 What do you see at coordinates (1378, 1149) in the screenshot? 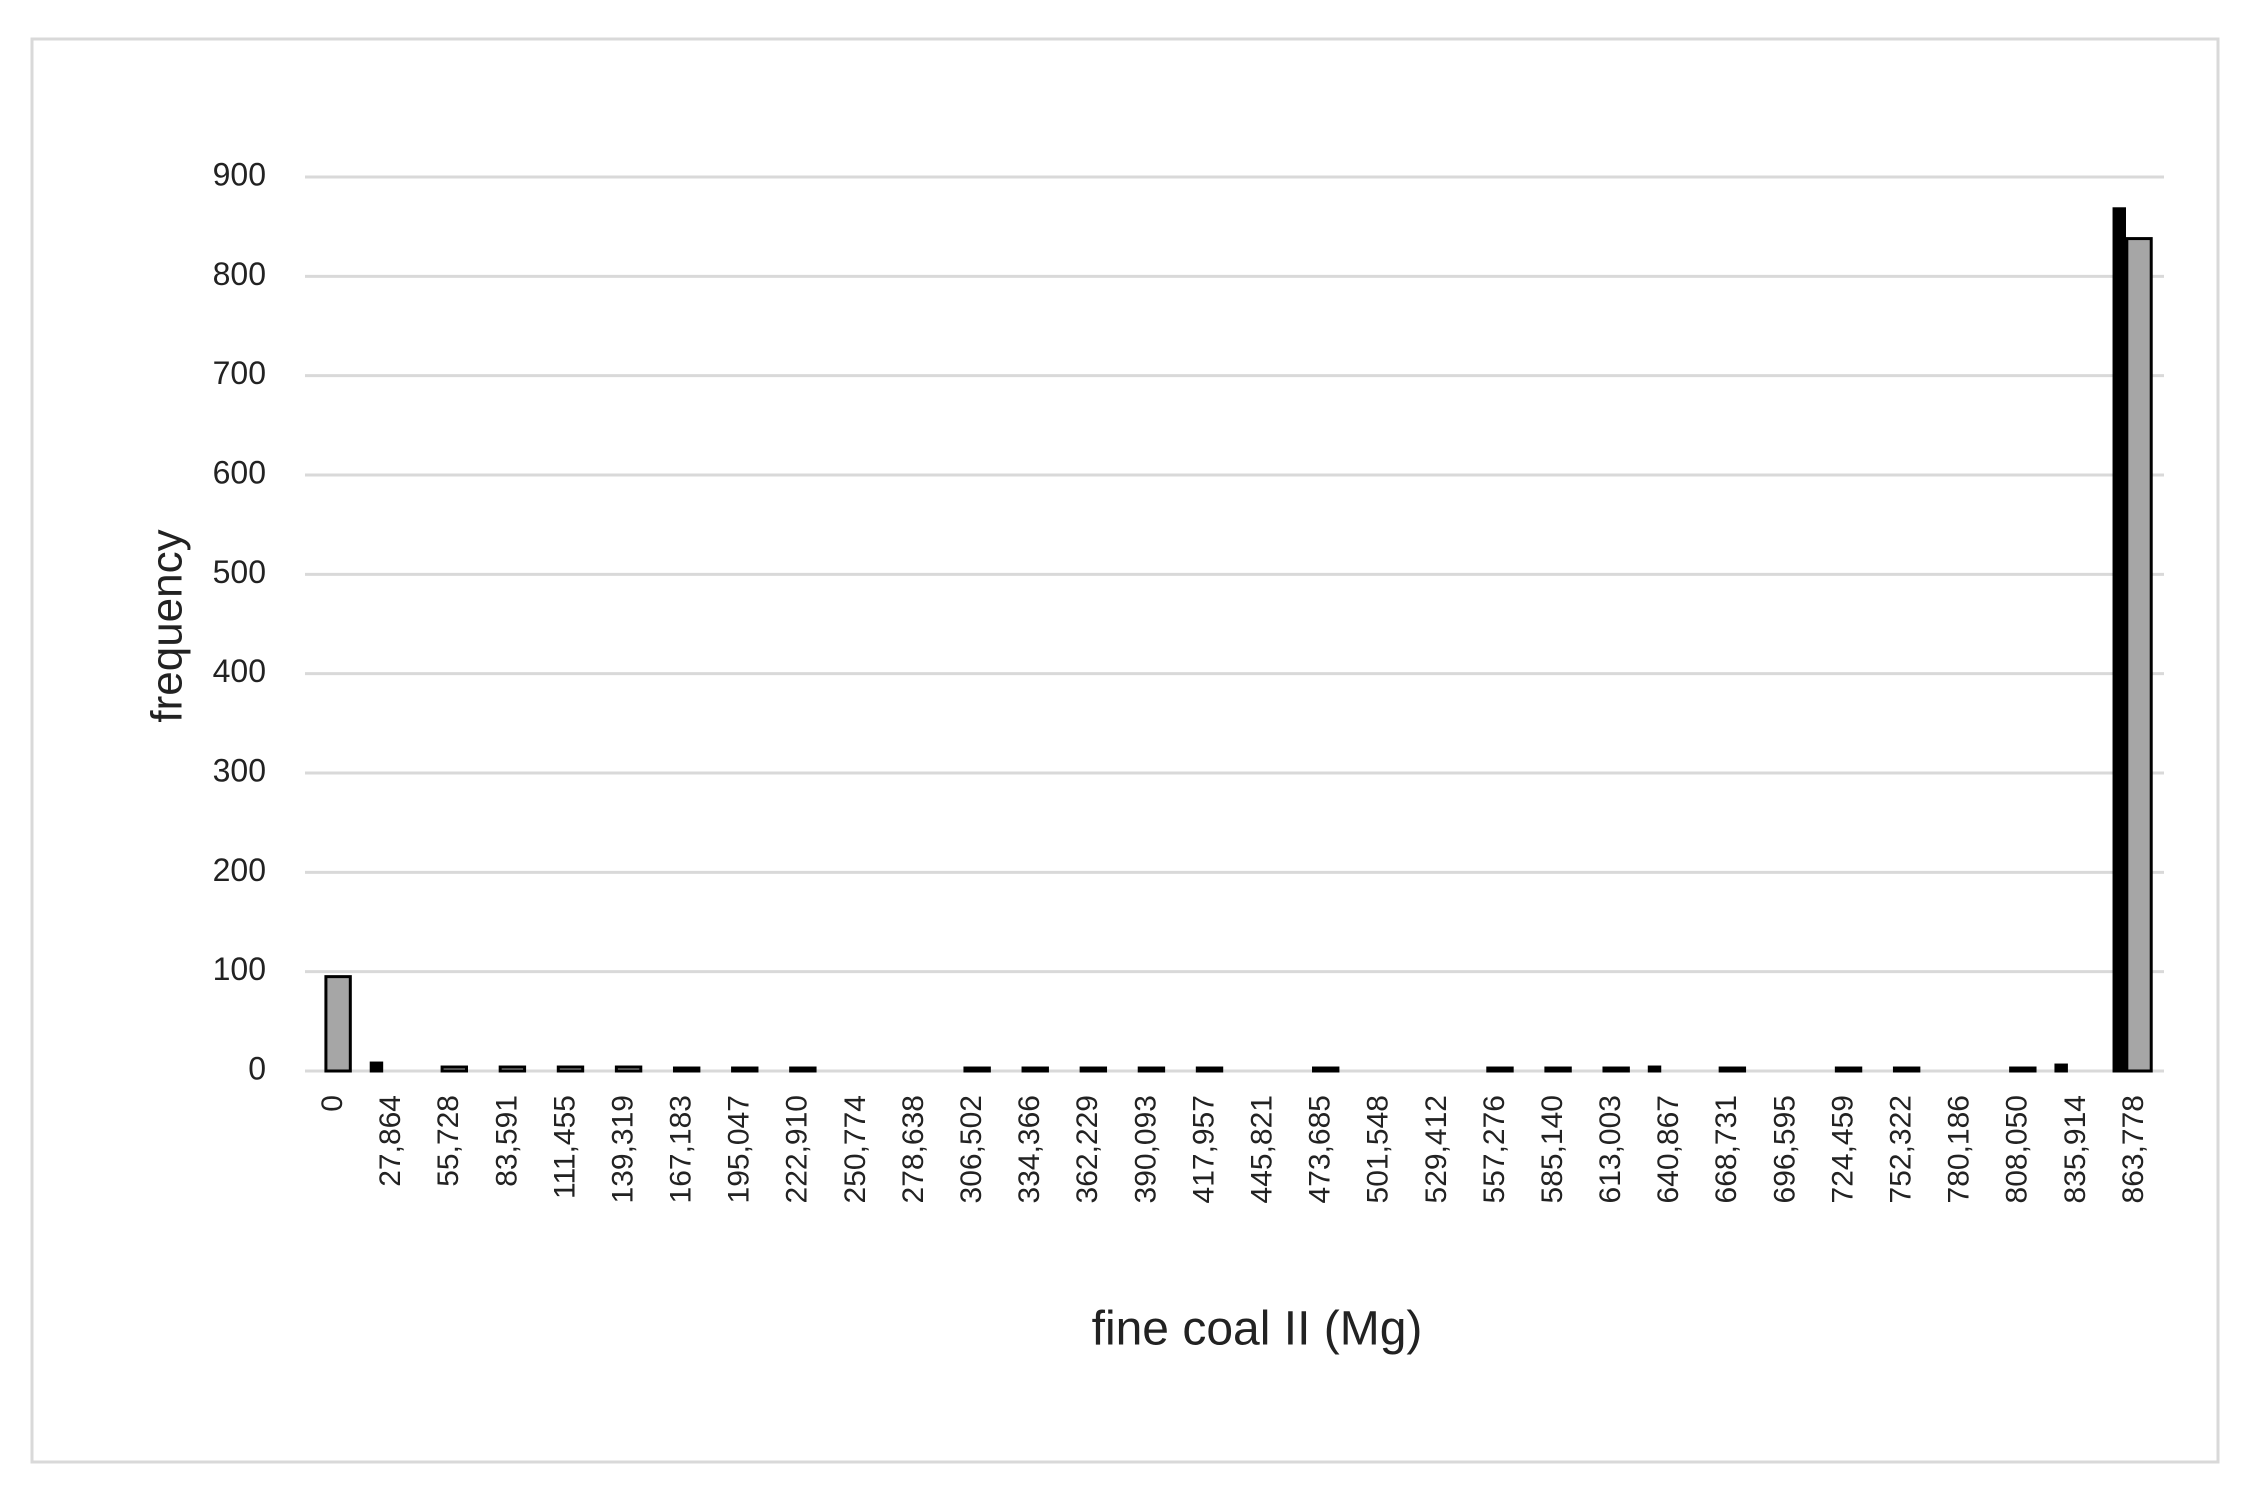
I see `x-tick-label: 501,548` at bounding box center [1378, 1149].